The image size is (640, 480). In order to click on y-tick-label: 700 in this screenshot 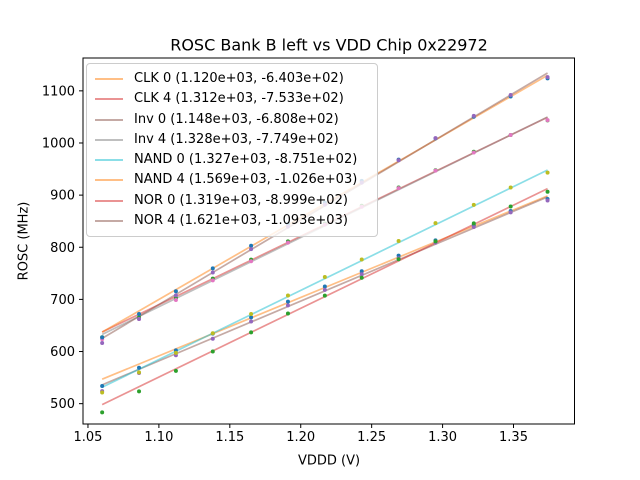, I will do `click(62, 300)`.